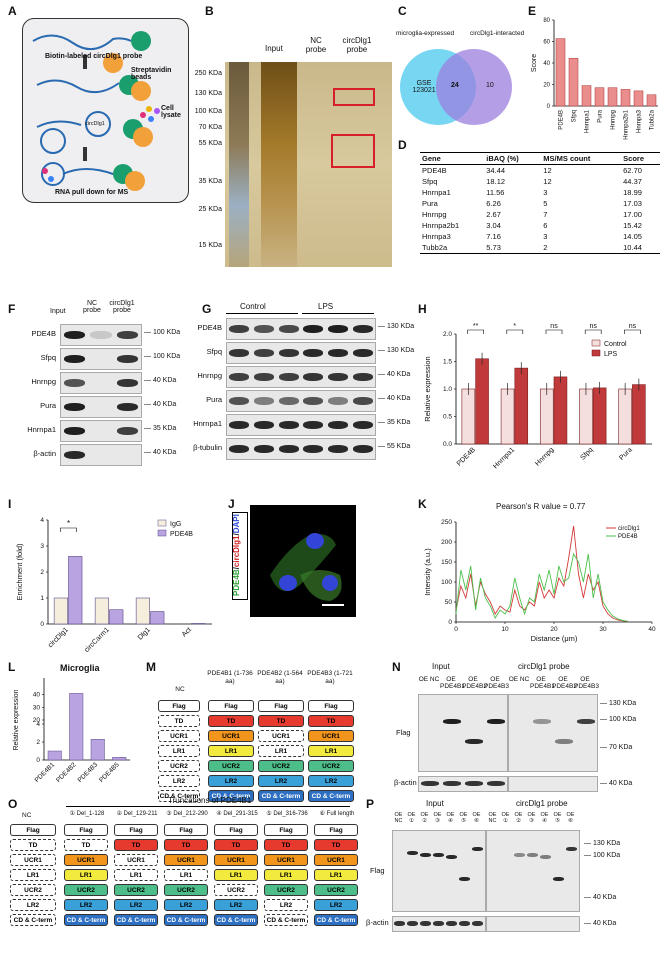 Image resolution: width=666 pixels, height=955 pixels. What do you see at coordinates (210, 245) in the screenshot?
I see `marker-15: 15 KDa` at bounding box center [210, 245].